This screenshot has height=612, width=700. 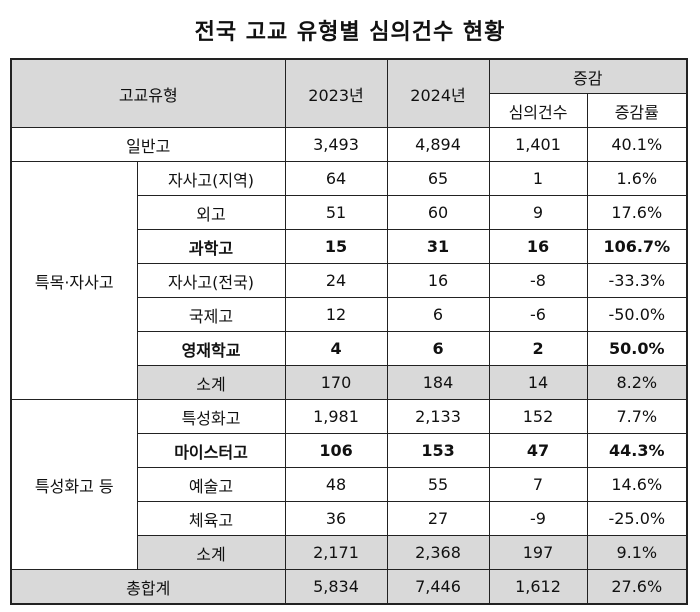 What do you see at coordinates (336, 382) in the screenshot?
I see `cell-2023: 170` at bounding box center [336, 382].